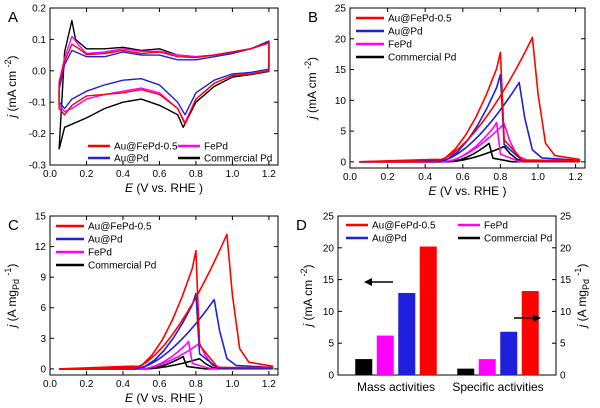 This screenshot has width=600, height=408. I want to click on y-axis-label-right: j (A mgPd -1), so click(582, 297).